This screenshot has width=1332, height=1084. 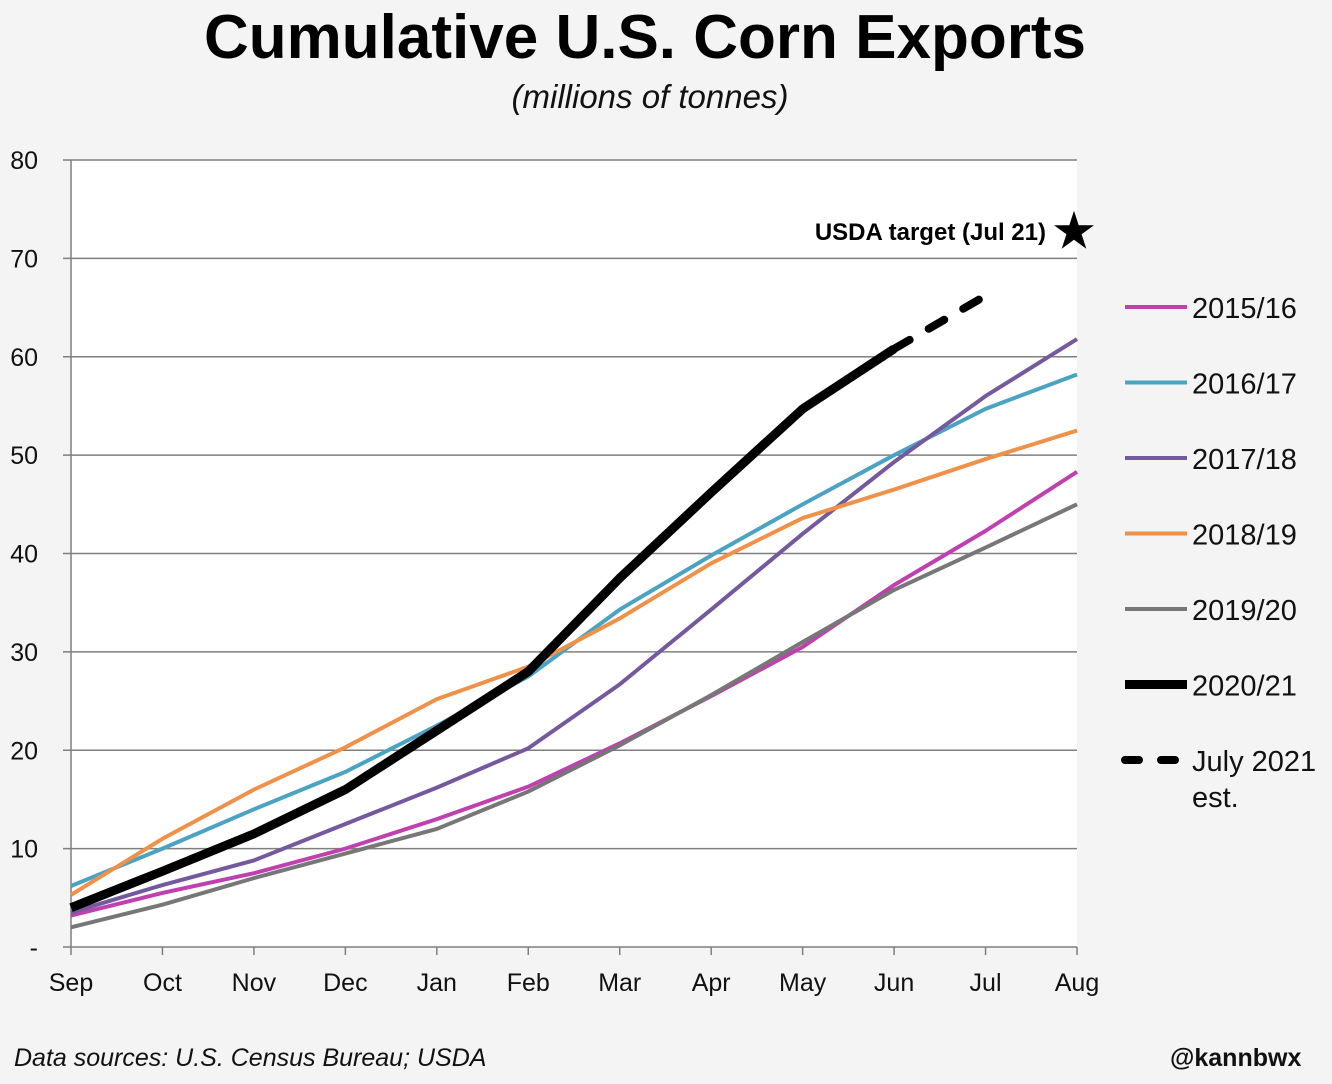 What do you see at coordinates (528, 983) in the screenshot?
I see `x-tick-label: Feb` at bounding box center [528, 983].